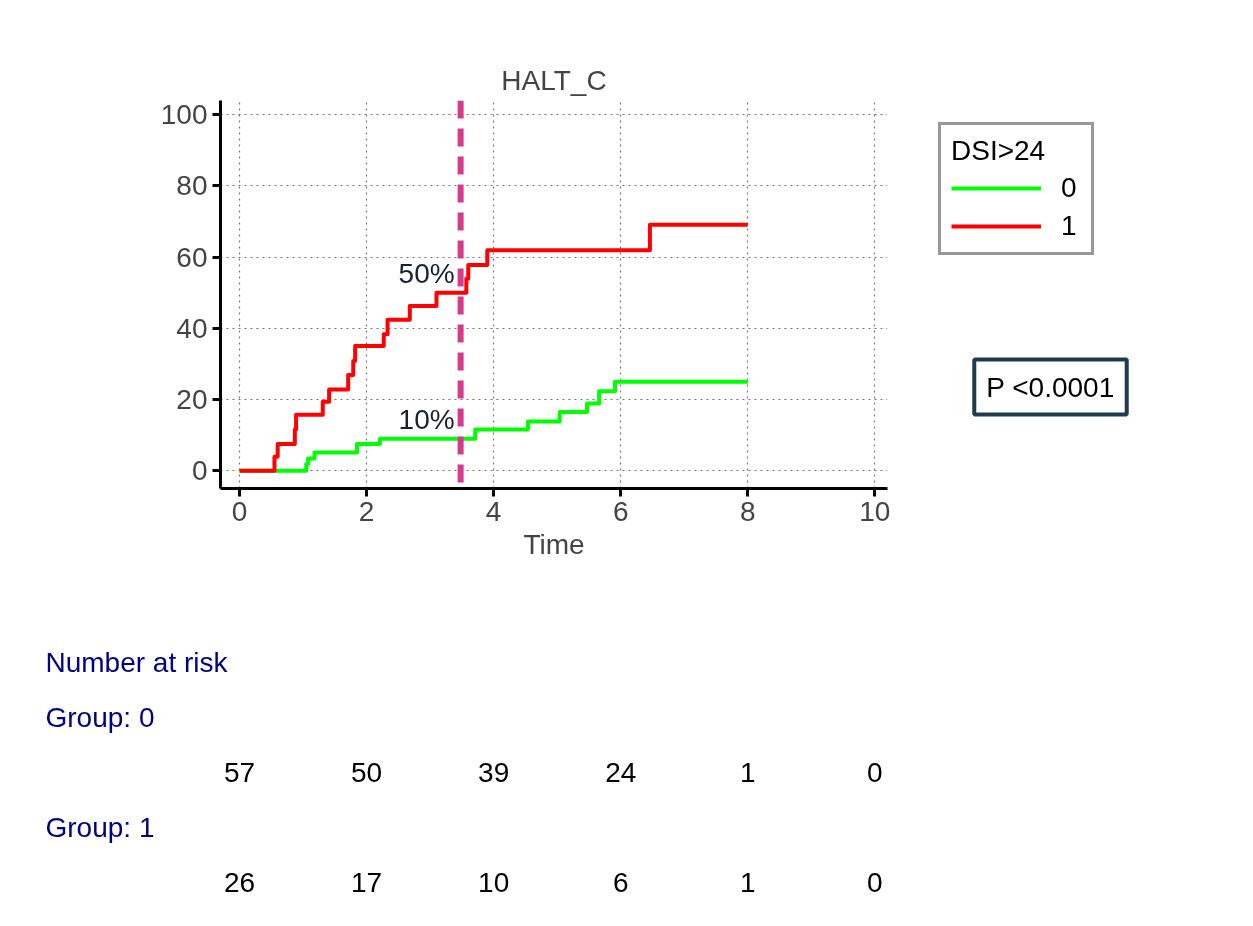  Describe the element at coordinates (100, 717) in the screenshot. I see `text: Group: 0` at that location.